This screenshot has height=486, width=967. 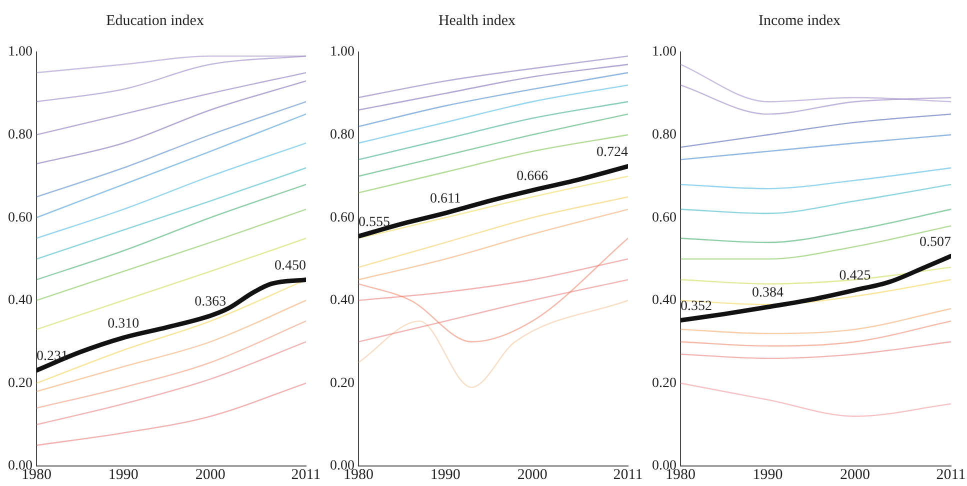 I want to click on data-label: 0.450, so click(x=290, y=266).